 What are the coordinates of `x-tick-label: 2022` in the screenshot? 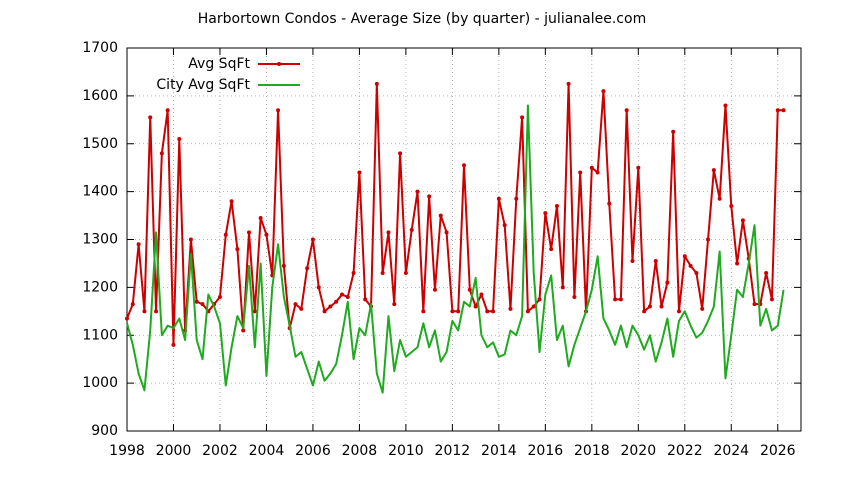 It's located at (685, 451).